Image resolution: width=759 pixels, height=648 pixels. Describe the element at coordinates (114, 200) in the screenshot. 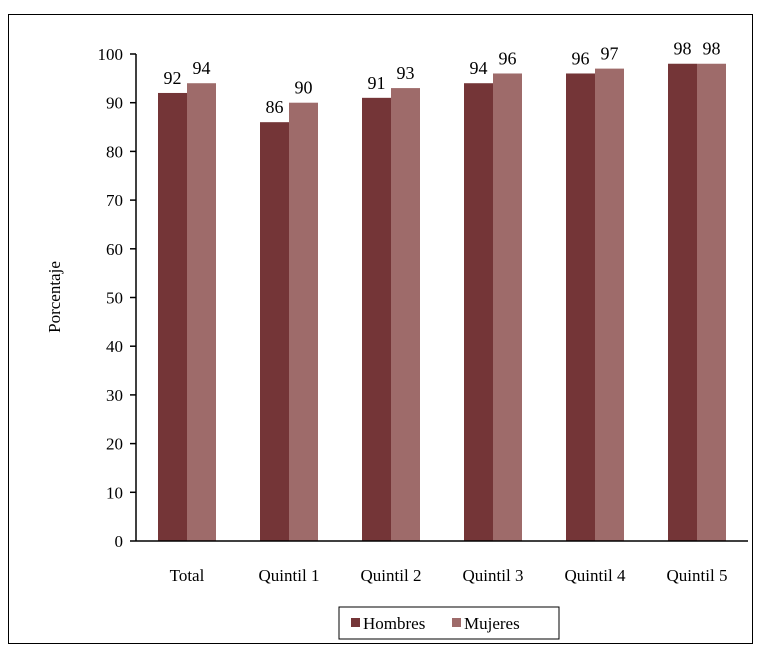

I see `y-tick-label: 70` at that location.